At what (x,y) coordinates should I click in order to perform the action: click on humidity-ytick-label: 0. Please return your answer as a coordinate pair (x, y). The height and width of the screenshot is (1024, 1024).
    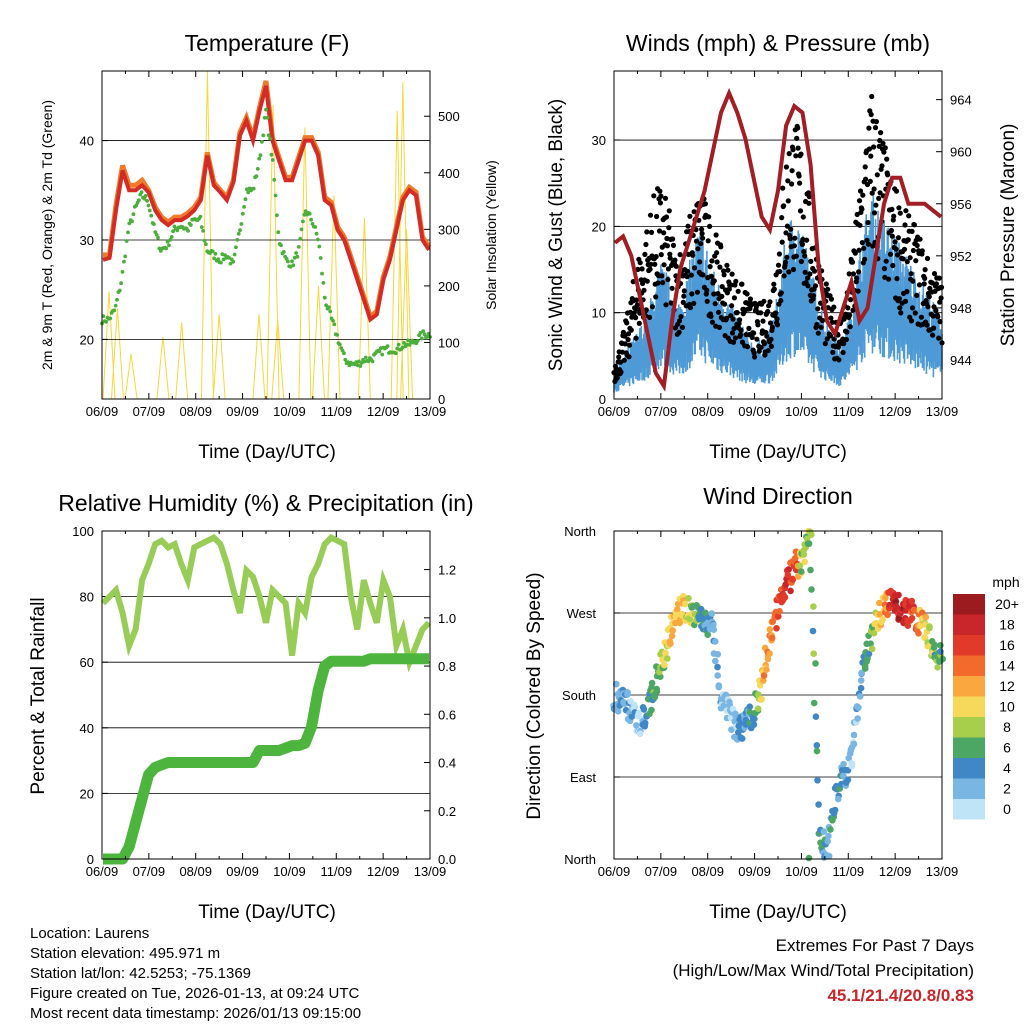
    Looking at the image, I should click on (90, 859).